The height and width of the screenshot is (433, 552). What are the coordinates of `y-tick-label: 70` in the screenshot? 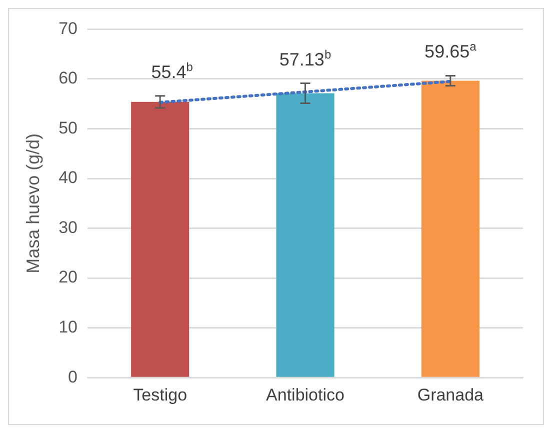 It's located at (68, 28).